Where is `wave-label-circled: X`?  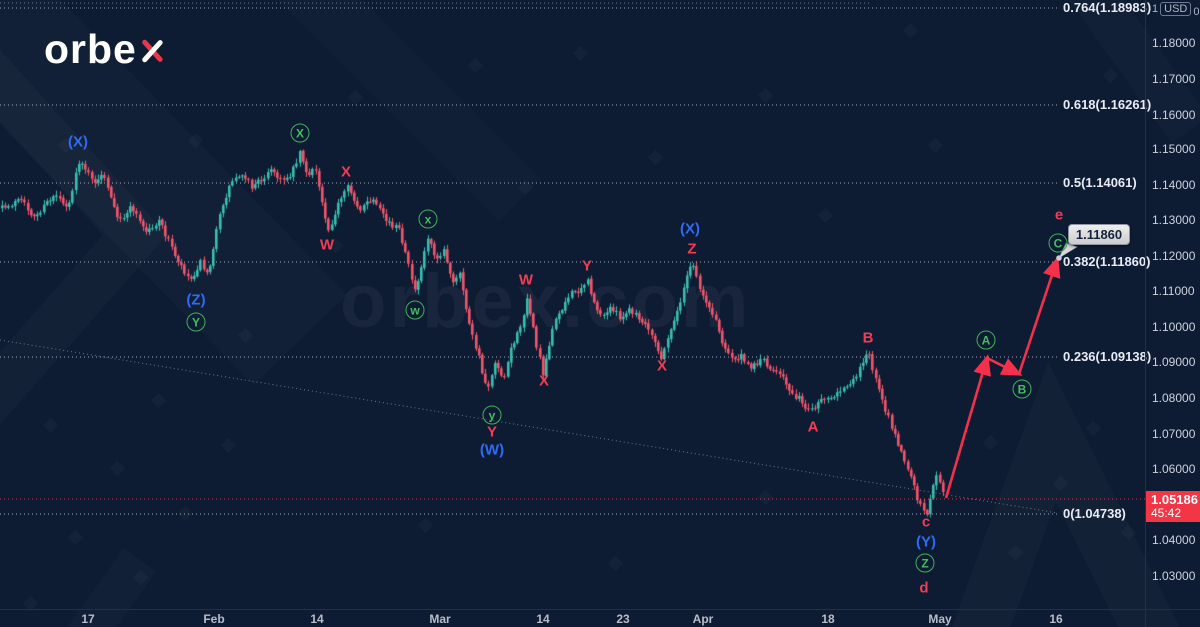
wave-label-circled: X is located at coordinates (300, 133).